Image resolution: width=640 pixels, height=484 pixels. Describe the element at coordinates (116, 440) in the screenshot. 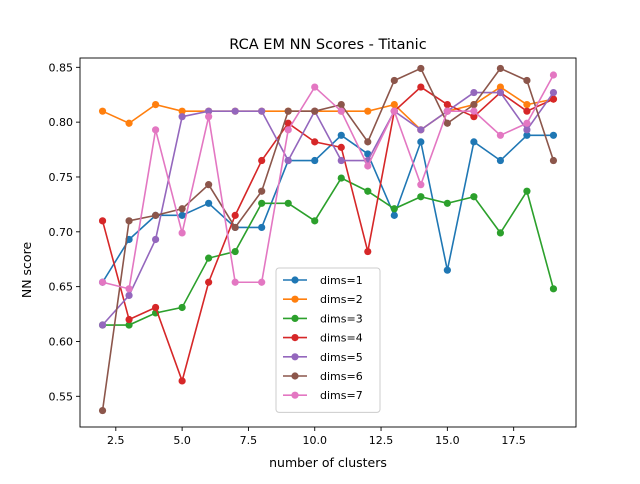

I see `x-tick-label-1: 2.5` at that location.